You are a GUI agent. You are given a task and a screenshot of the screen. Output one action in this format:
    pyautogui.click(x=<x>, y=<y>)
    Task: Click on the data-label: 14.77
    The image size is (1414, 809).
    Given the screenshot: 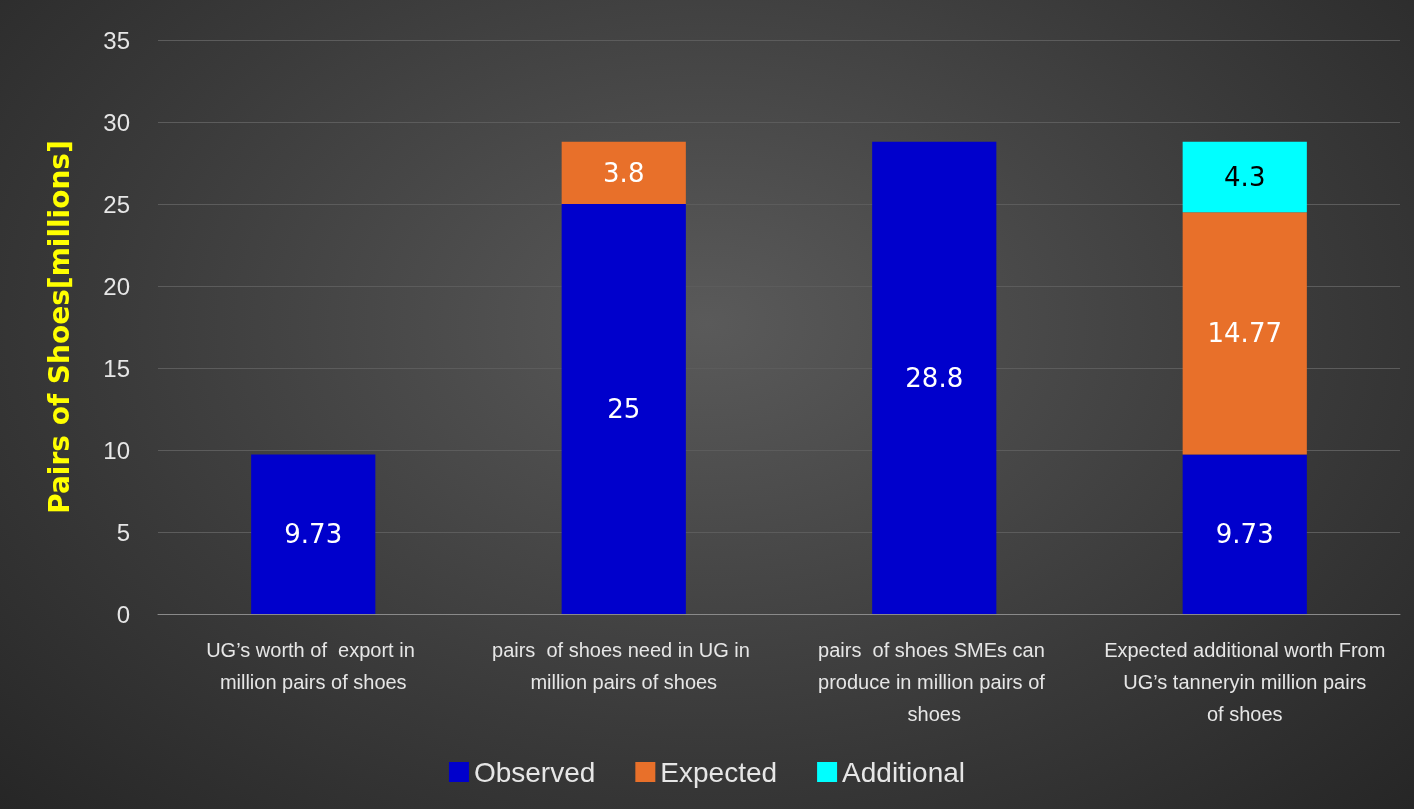 What is the action you would take?
    pyautogui.click(x=1244, y=333)
    